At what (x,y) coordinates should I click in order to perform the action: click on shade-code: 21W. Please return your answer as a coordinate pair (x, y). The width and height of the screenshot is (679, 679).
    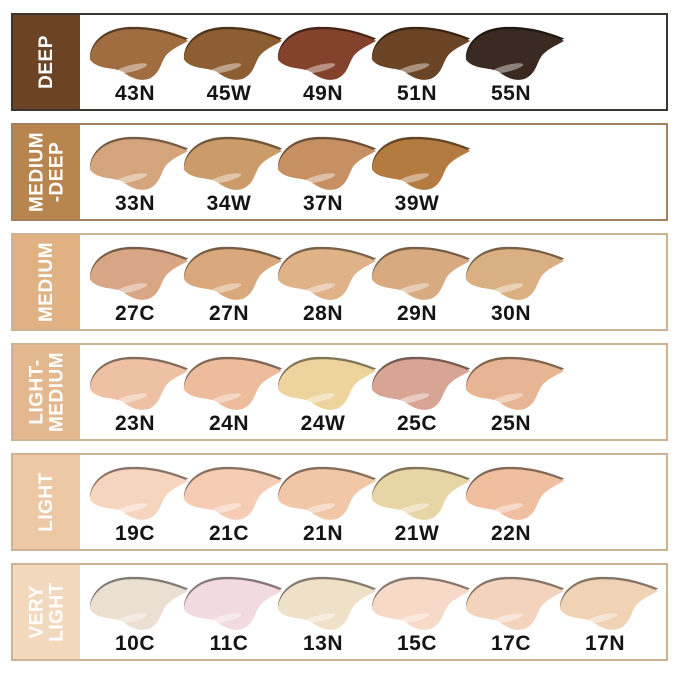
    Looking at the image, I should click on (417, 533).